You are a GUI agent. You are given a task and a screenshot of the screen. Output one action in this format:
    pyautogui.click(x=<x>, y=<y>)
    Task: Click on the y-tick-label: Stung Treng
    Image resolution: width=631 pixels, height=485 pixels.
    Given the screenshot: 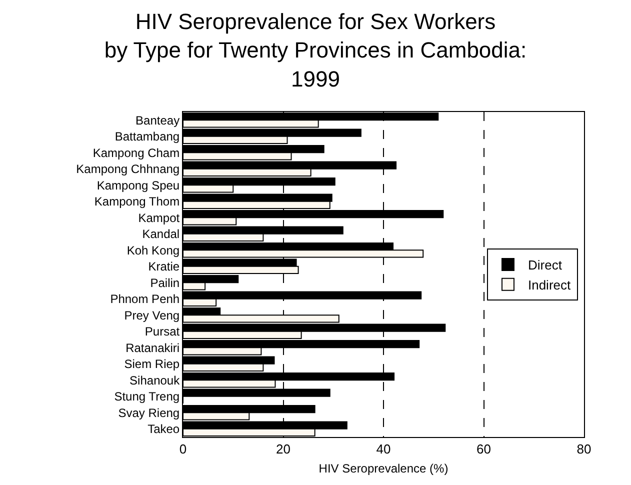 What is the action you would take?
    pyautogui.click(x=147, y=397)
    